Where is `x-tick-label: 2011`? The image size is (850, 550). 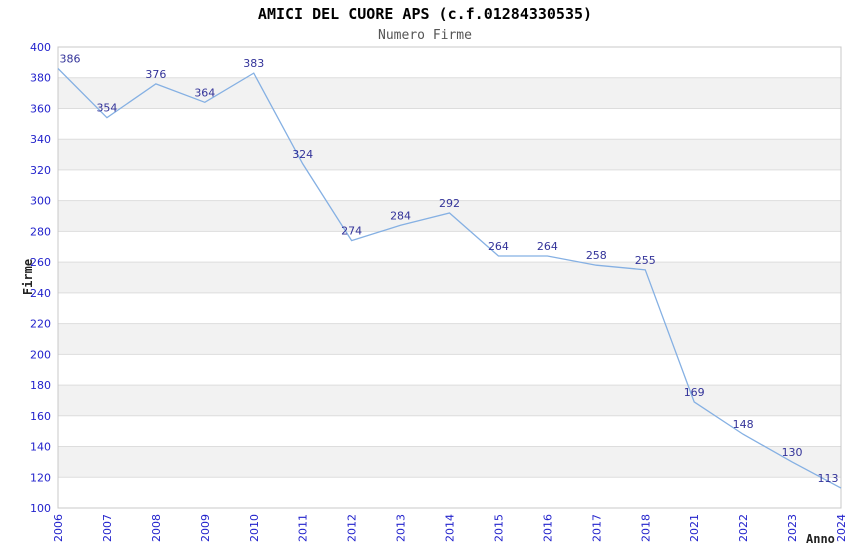
x-tick-label: 2011 is located at coordinates (303, 528).